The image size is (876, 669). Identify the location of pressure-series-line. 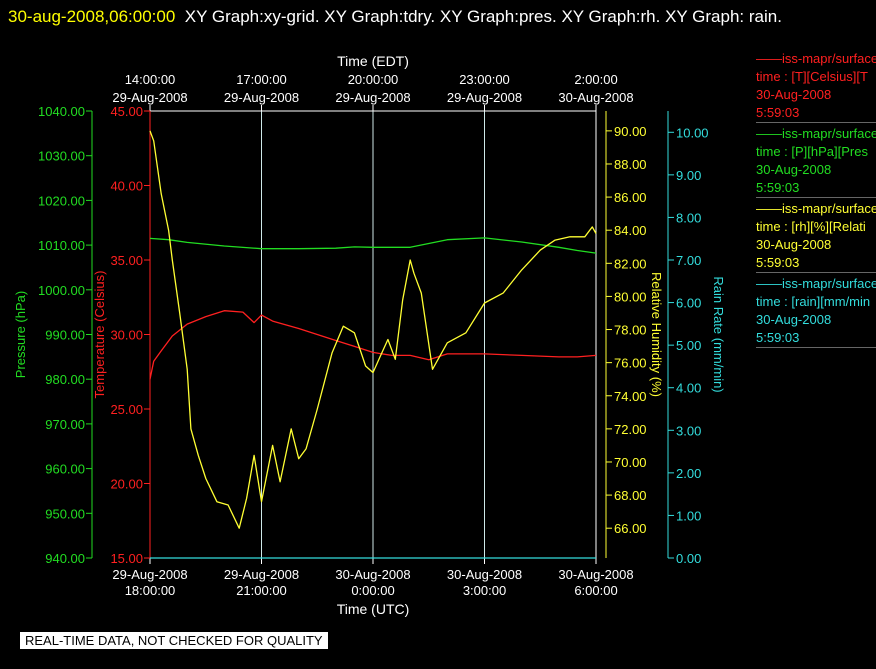
(373, 245).